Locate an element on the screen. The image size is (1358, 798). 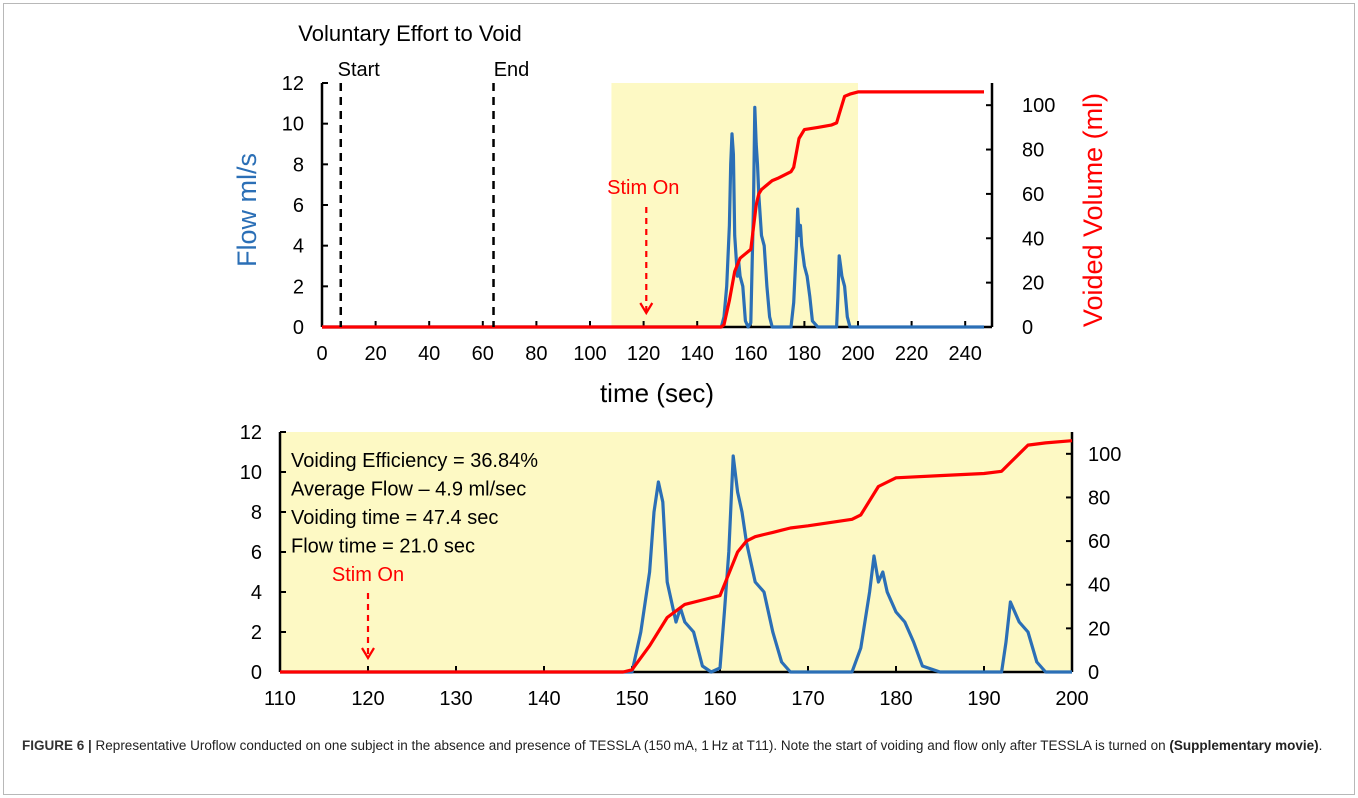
x-tick-label: 80 is located at coordinates (536, 354).